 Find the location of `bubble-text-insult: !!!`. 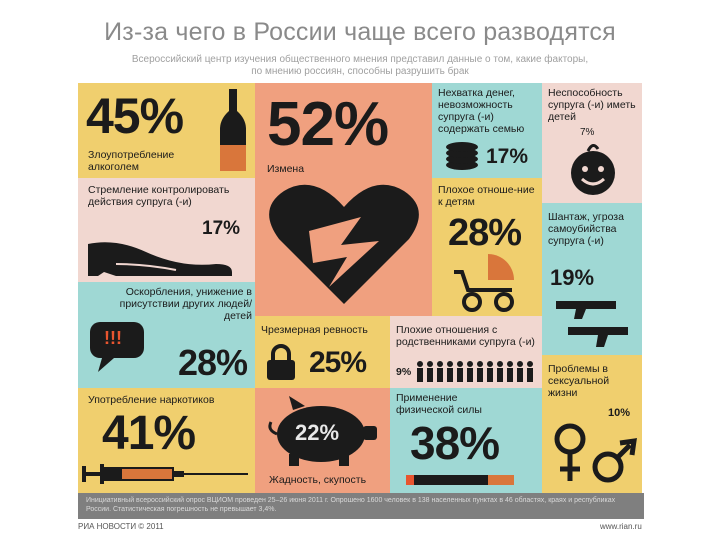

bubble-text-insult: !!! is located at coordinates (113, 338).